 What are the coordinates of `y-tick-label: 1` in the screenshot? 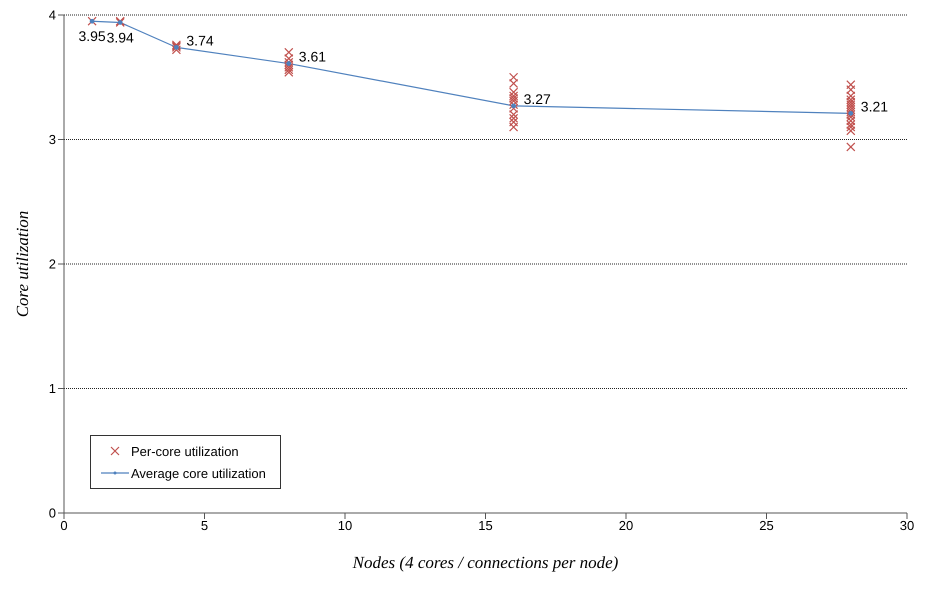 It's located at (52, 388).